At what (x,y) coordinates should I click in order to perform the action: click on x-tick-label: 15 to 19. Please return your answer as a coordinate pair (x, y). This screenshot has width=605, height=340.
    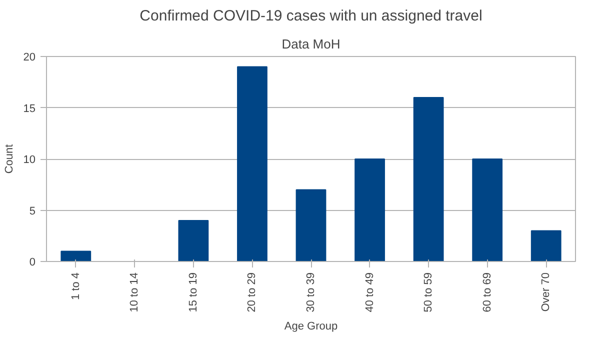
    Looking at the image, I should click on (193, 292).